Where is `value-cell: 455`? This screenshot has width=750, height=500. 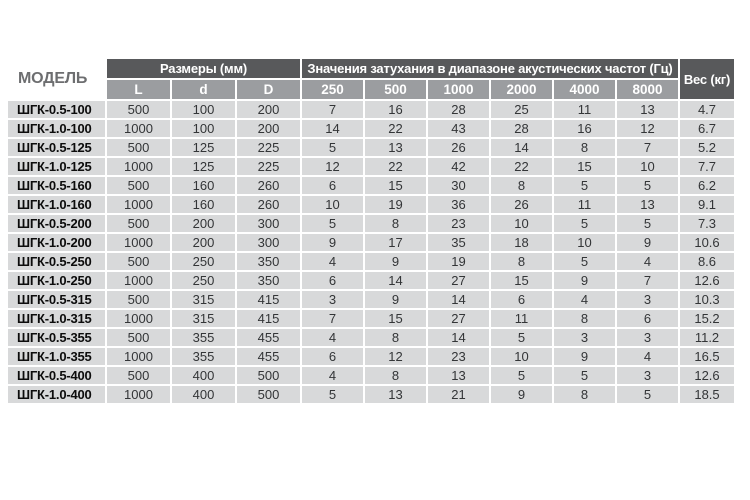
value-cell: 455 is located at coordinates (268, 356).